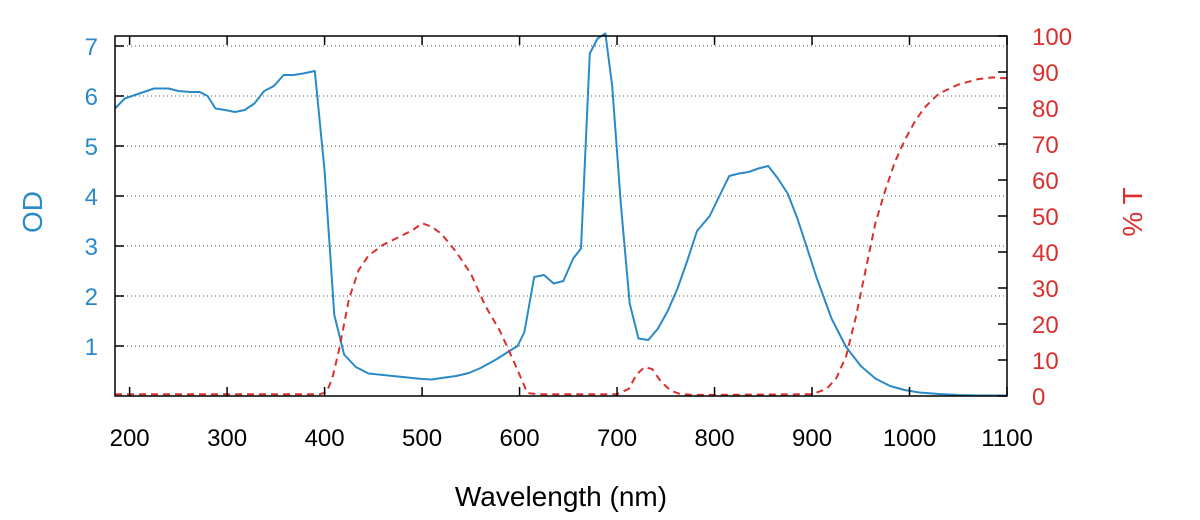 Image resolution: width=1200 pixels, height=520 pixels. Describe the element at coordinates (1045, 109) in the screenshot. I see `y2-tick-label: 80` at that location.